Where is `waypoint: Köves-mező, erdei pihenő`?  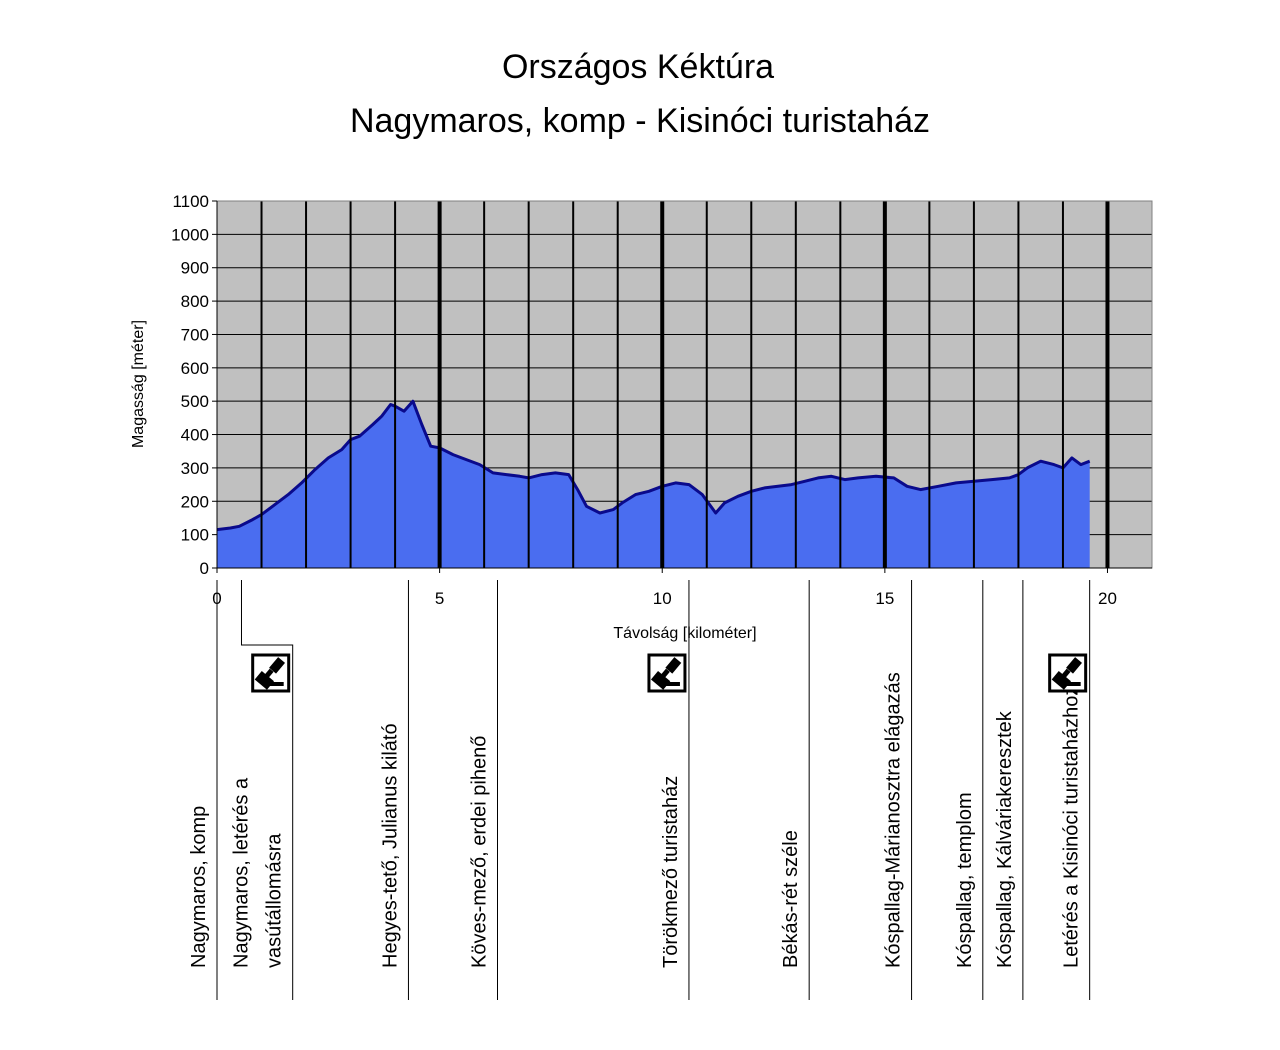 waypoint: Köves-mező, erdei pihenő is located at coordinates (483, 790).